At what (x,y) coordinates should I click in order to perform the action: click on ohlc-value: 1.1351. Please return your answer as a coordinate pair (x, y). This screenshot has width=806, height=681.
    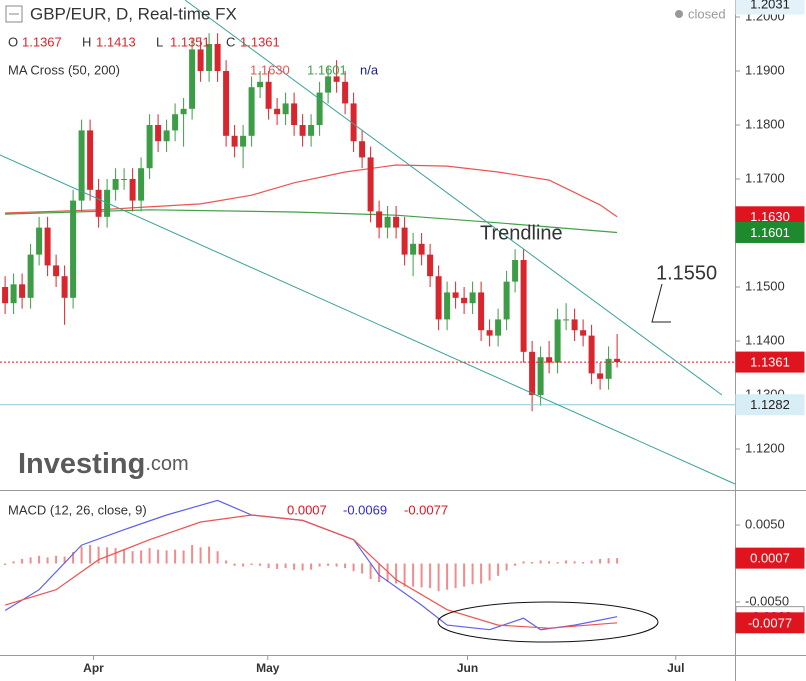
    Looking at the image, I should click on (190, 41).